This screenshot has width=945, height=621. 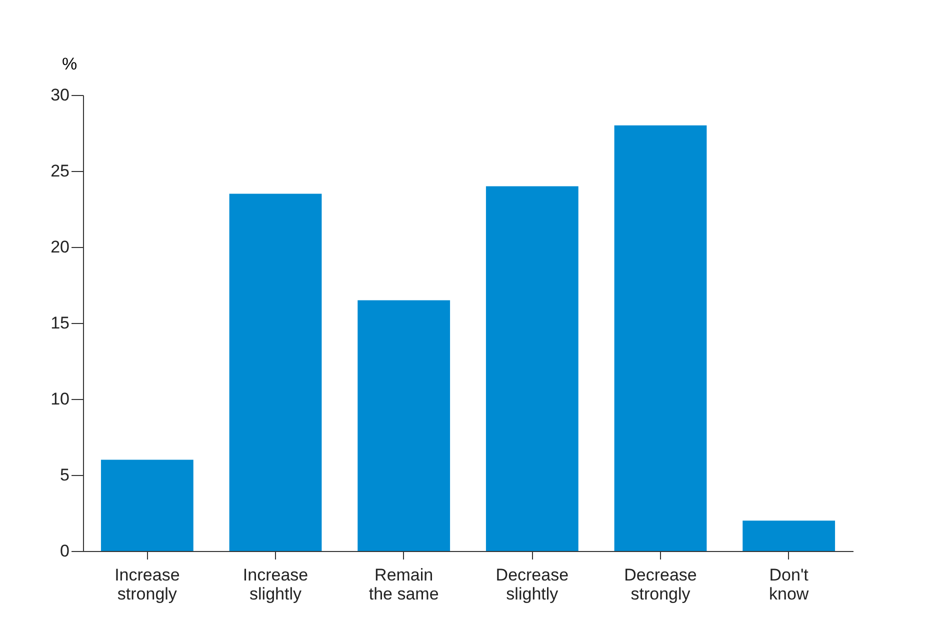 What do you see at coordinates (660, 585) in the screenshot?
I see `x-tick-label: Decrease strongly` at bounding box center [660, 585].